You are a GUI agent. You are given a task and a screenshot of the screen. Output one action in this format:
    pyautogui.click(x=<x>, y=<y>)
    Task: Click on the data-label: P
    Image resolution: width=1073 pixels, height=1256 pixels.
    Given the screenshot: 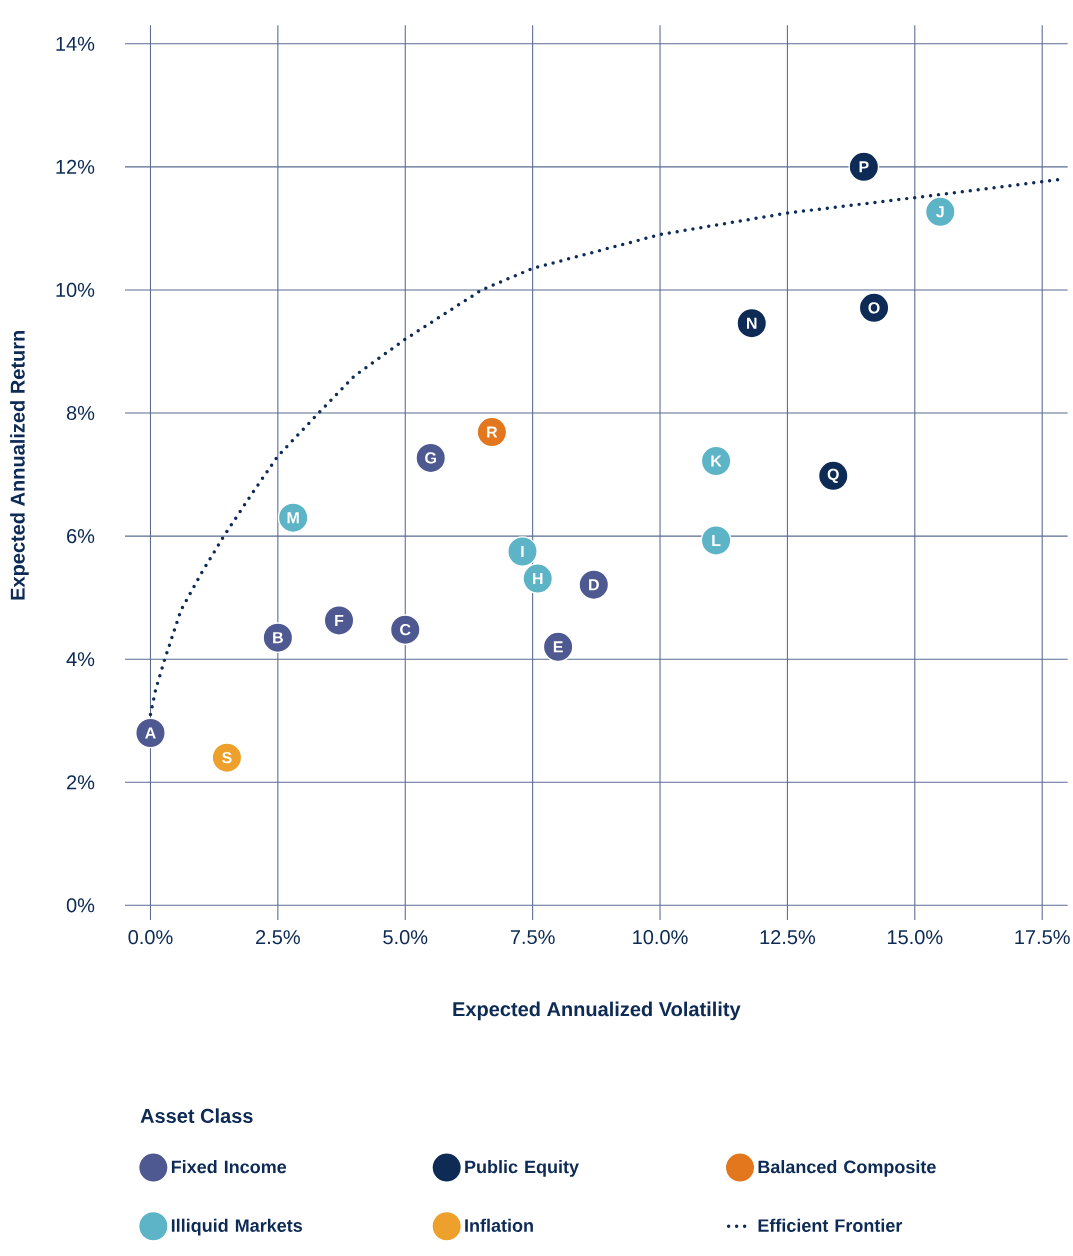 What is the action you would take?
    pyautogui.click(x=864, y=167)
    